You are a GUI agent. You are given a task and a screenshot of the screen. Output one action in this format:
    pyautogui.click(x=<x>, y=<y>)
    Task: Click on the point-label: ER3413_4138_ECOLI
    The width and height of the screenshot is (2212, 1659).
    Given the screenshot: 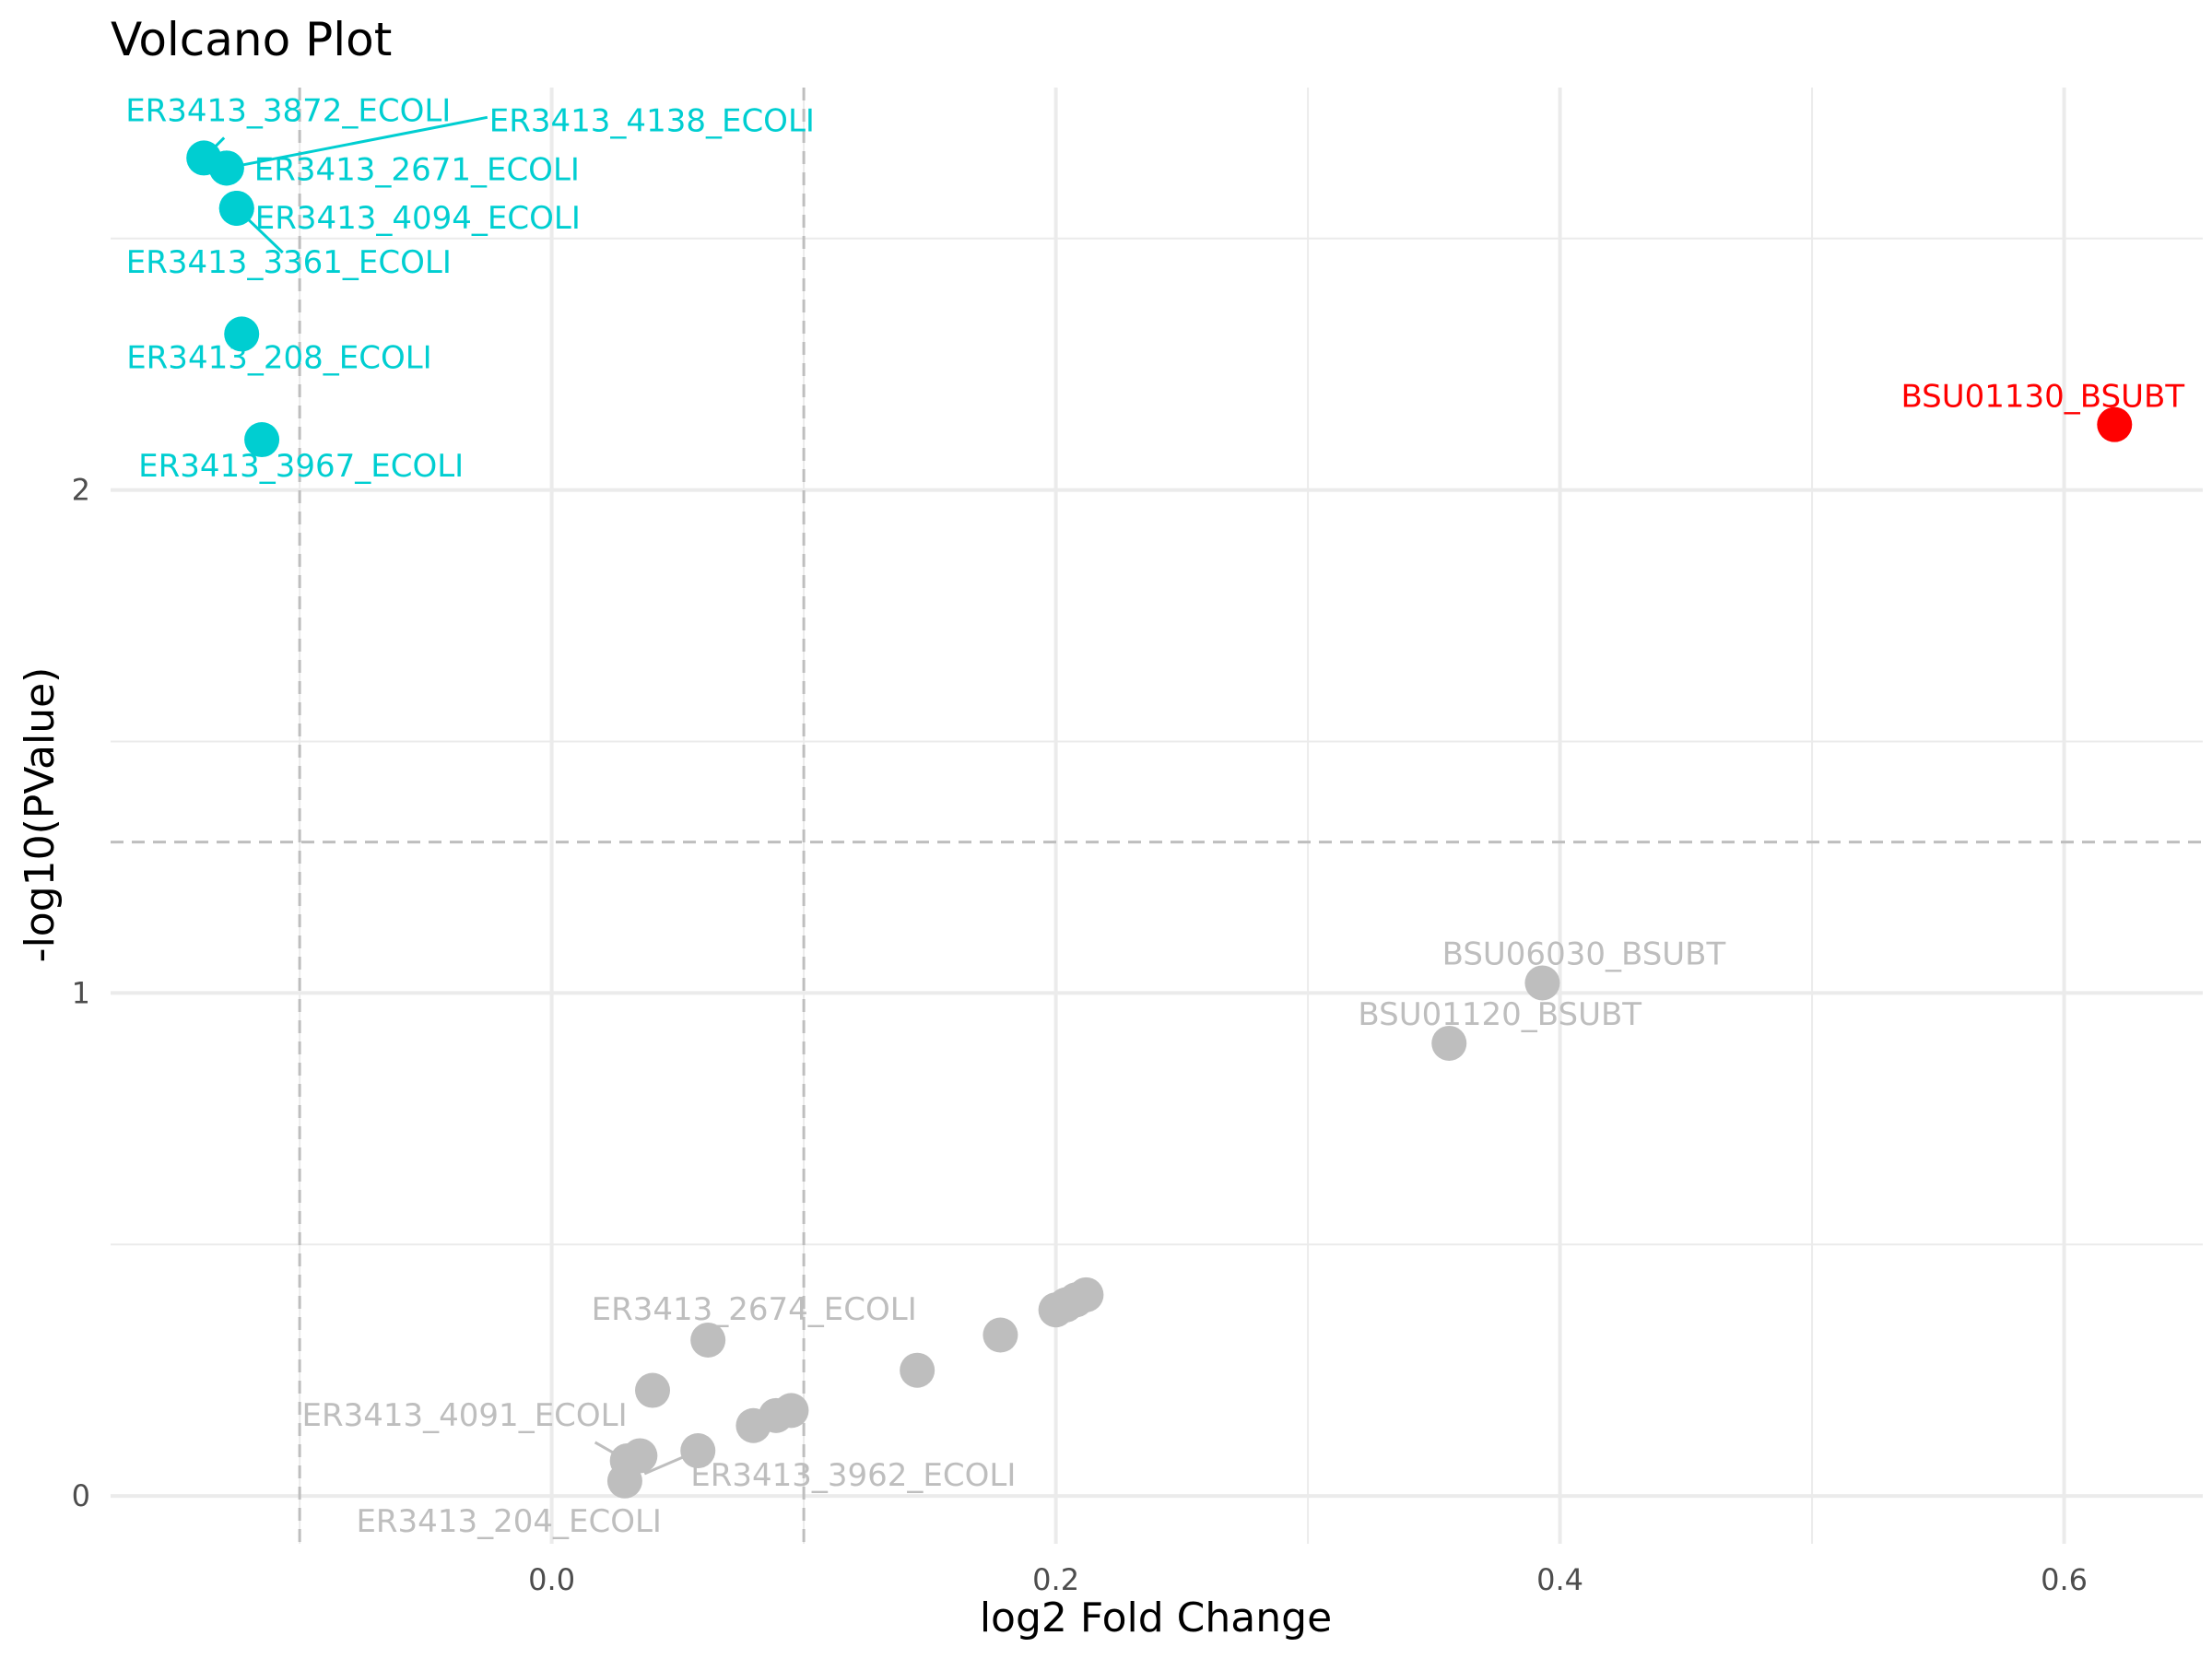 What is the action you would take?
    pyautogui.click(x=652, y=120)
    